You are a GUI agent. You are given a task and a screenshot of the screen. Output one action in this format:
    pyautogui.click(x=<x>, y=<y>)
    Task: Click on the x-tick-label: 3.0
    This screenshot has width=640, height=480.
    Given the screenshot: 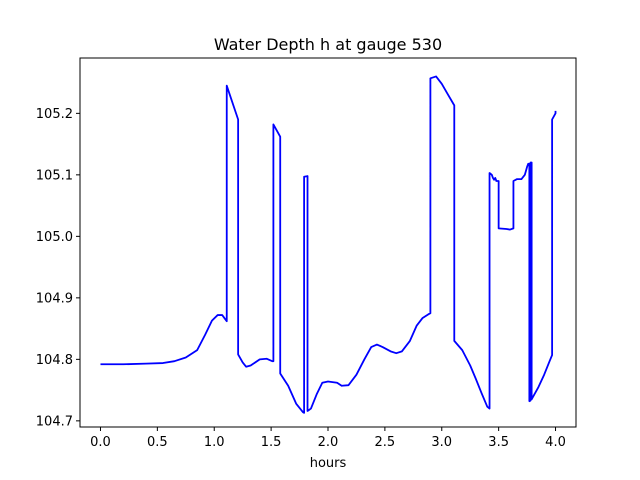 What is the action you would take?
    pyautogui.click(x=441, y=442)
    